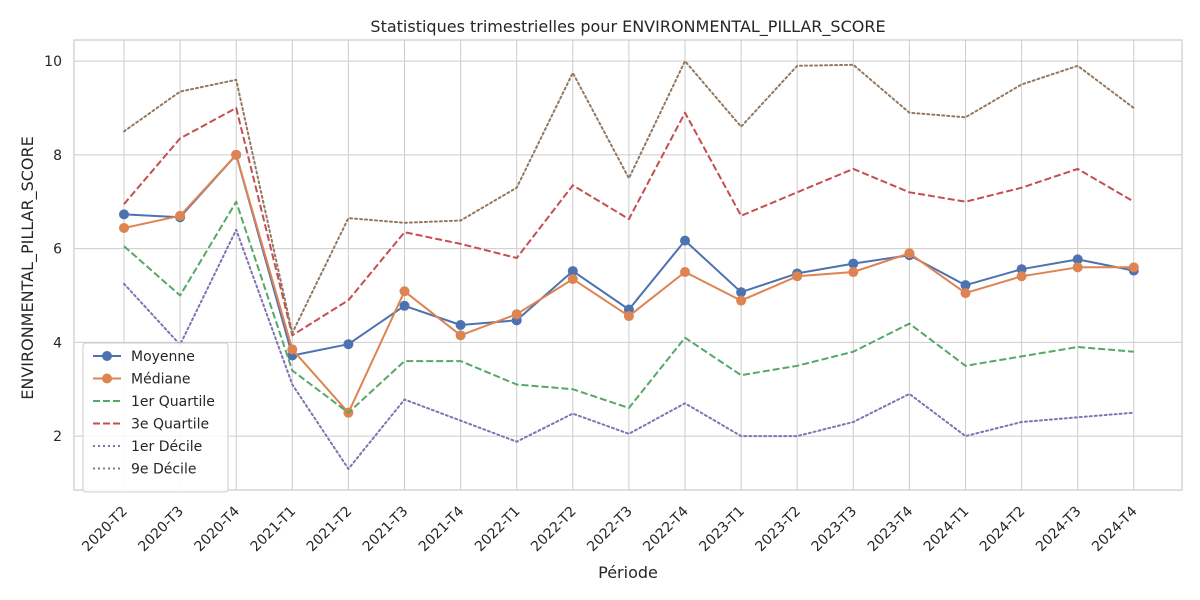 This screenshot has height=600, width=1200. Describe the element at coordinates (554, 530) in the screenshot. I see `x-tick-label: 2022-T2` at that location.